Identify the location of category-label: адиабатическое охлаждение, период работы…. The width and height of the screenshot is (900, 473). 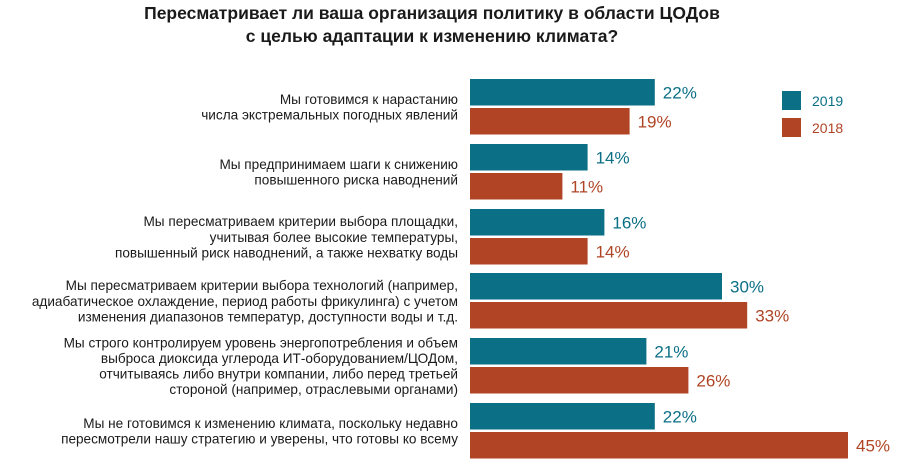
(245, 301).